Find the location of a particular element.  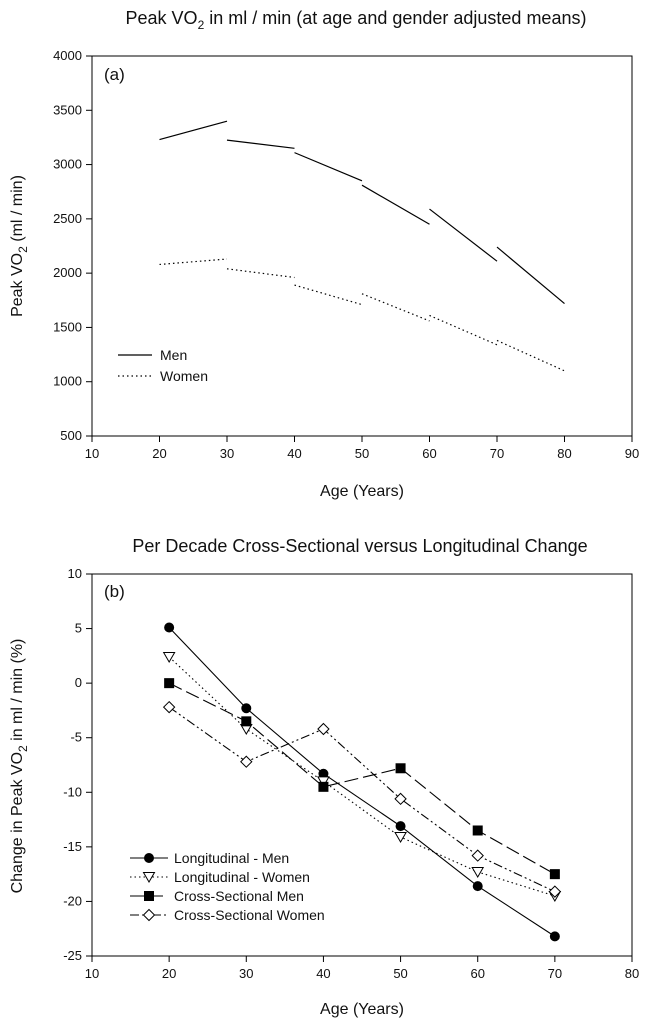

chart-b-y-label: Change in Peak VO2 in ml / min (%) is located at coordinates (19, 766).